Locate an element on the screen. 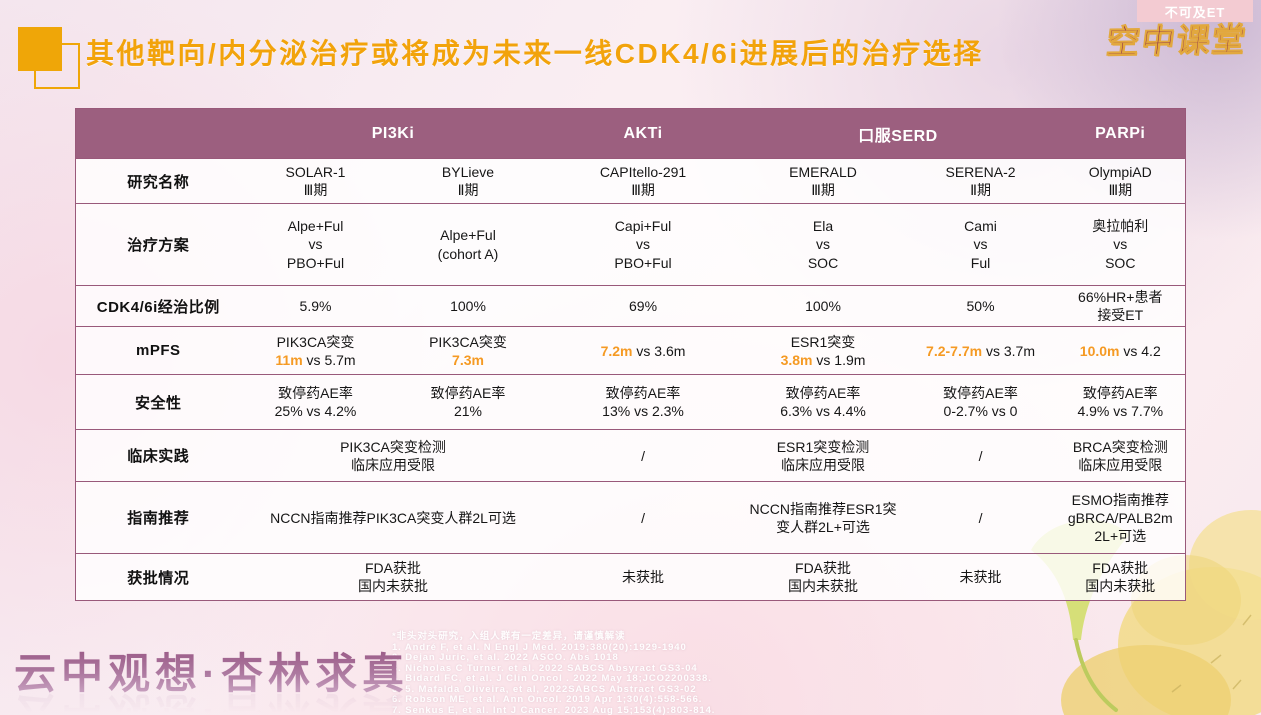 This screenshot has height=715, width=1261. value-text: vs 1.9m is located at coordinates (839, 359).